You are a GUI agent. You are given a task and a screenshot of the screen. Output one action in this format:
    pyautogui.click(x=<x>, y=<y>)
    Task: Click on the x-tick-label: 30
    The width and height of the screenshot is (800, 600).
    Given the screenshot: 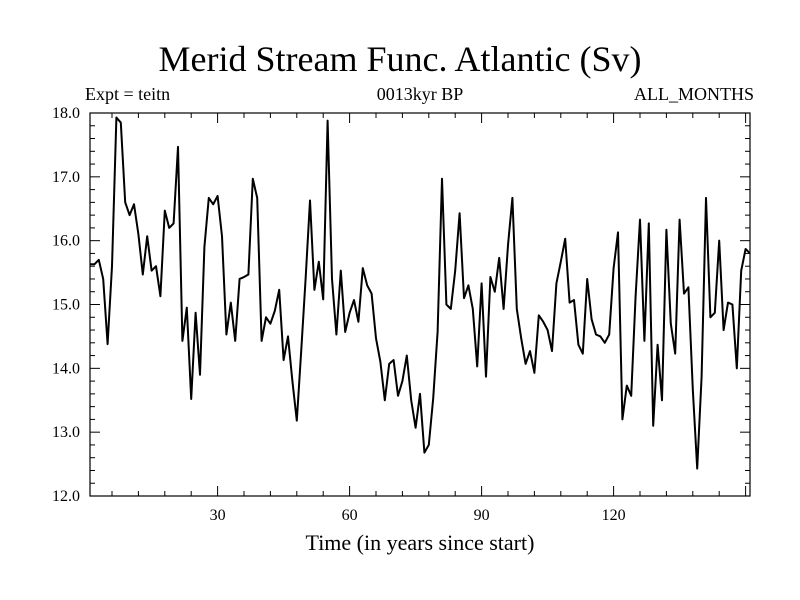 What is the action you would take?
    pyautogui.click(x=218, y=515)
    